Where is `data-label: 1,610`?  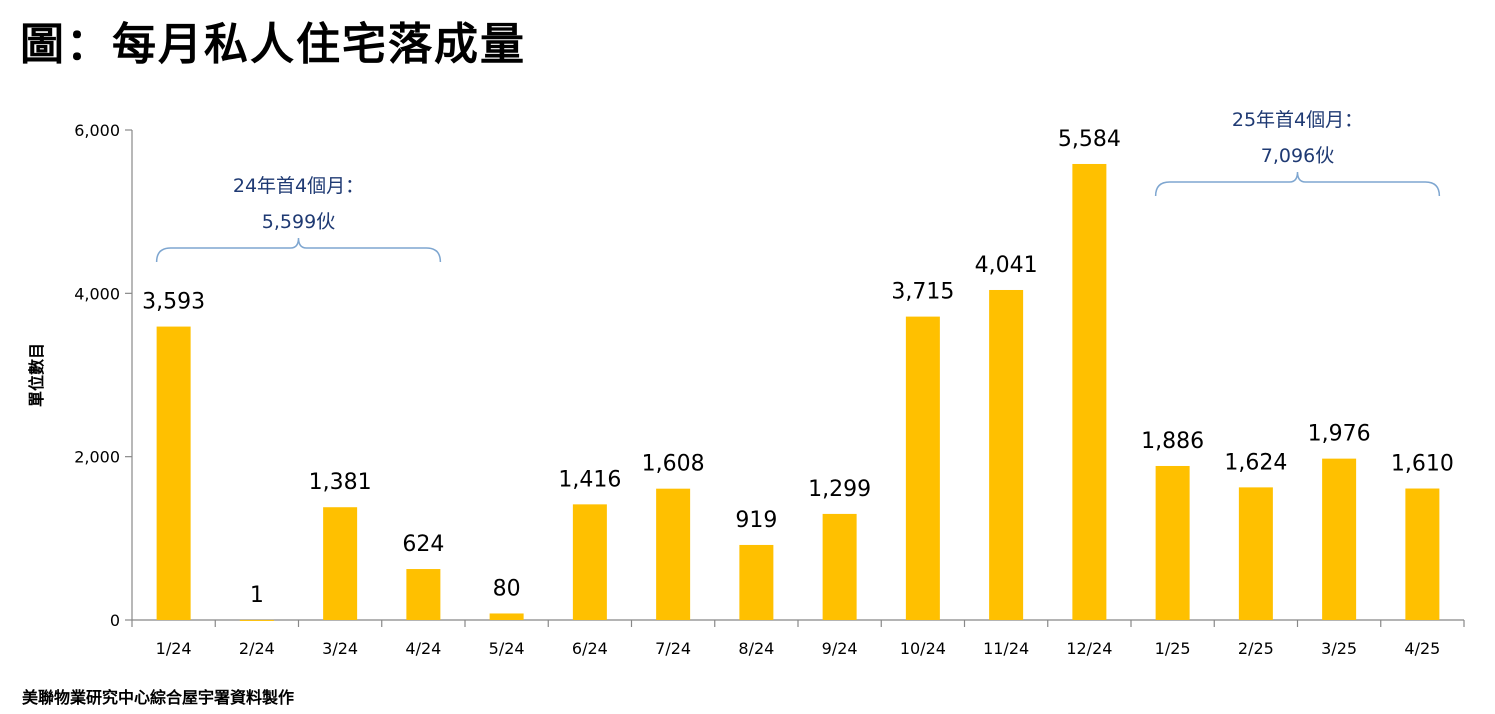 data-label: 1,610 is located at coordinates (1422, 464).